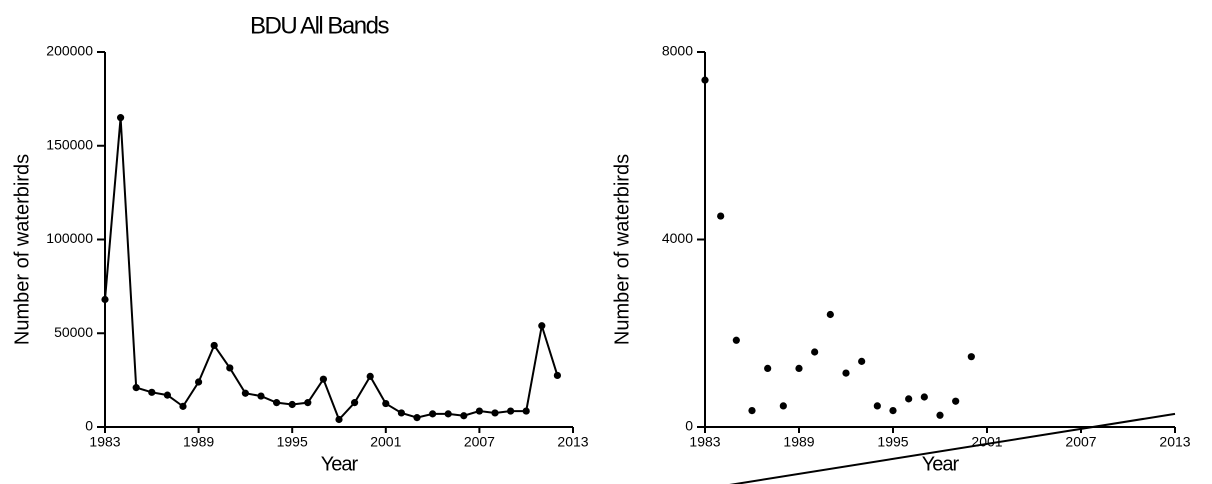 The image size is (1212, 484). I want to click on y-tick-label: 150000, so click(69, 144).